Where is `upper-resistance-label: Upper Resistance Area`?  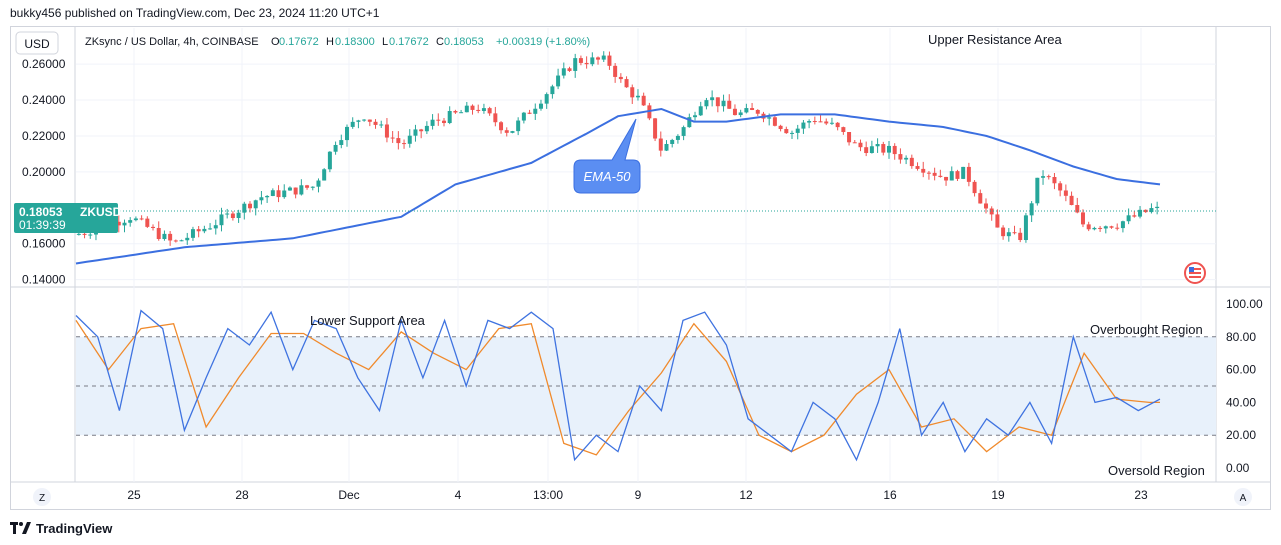 upper-resistance-label: Upper Resistance Area is located at coordinates (995, 39).